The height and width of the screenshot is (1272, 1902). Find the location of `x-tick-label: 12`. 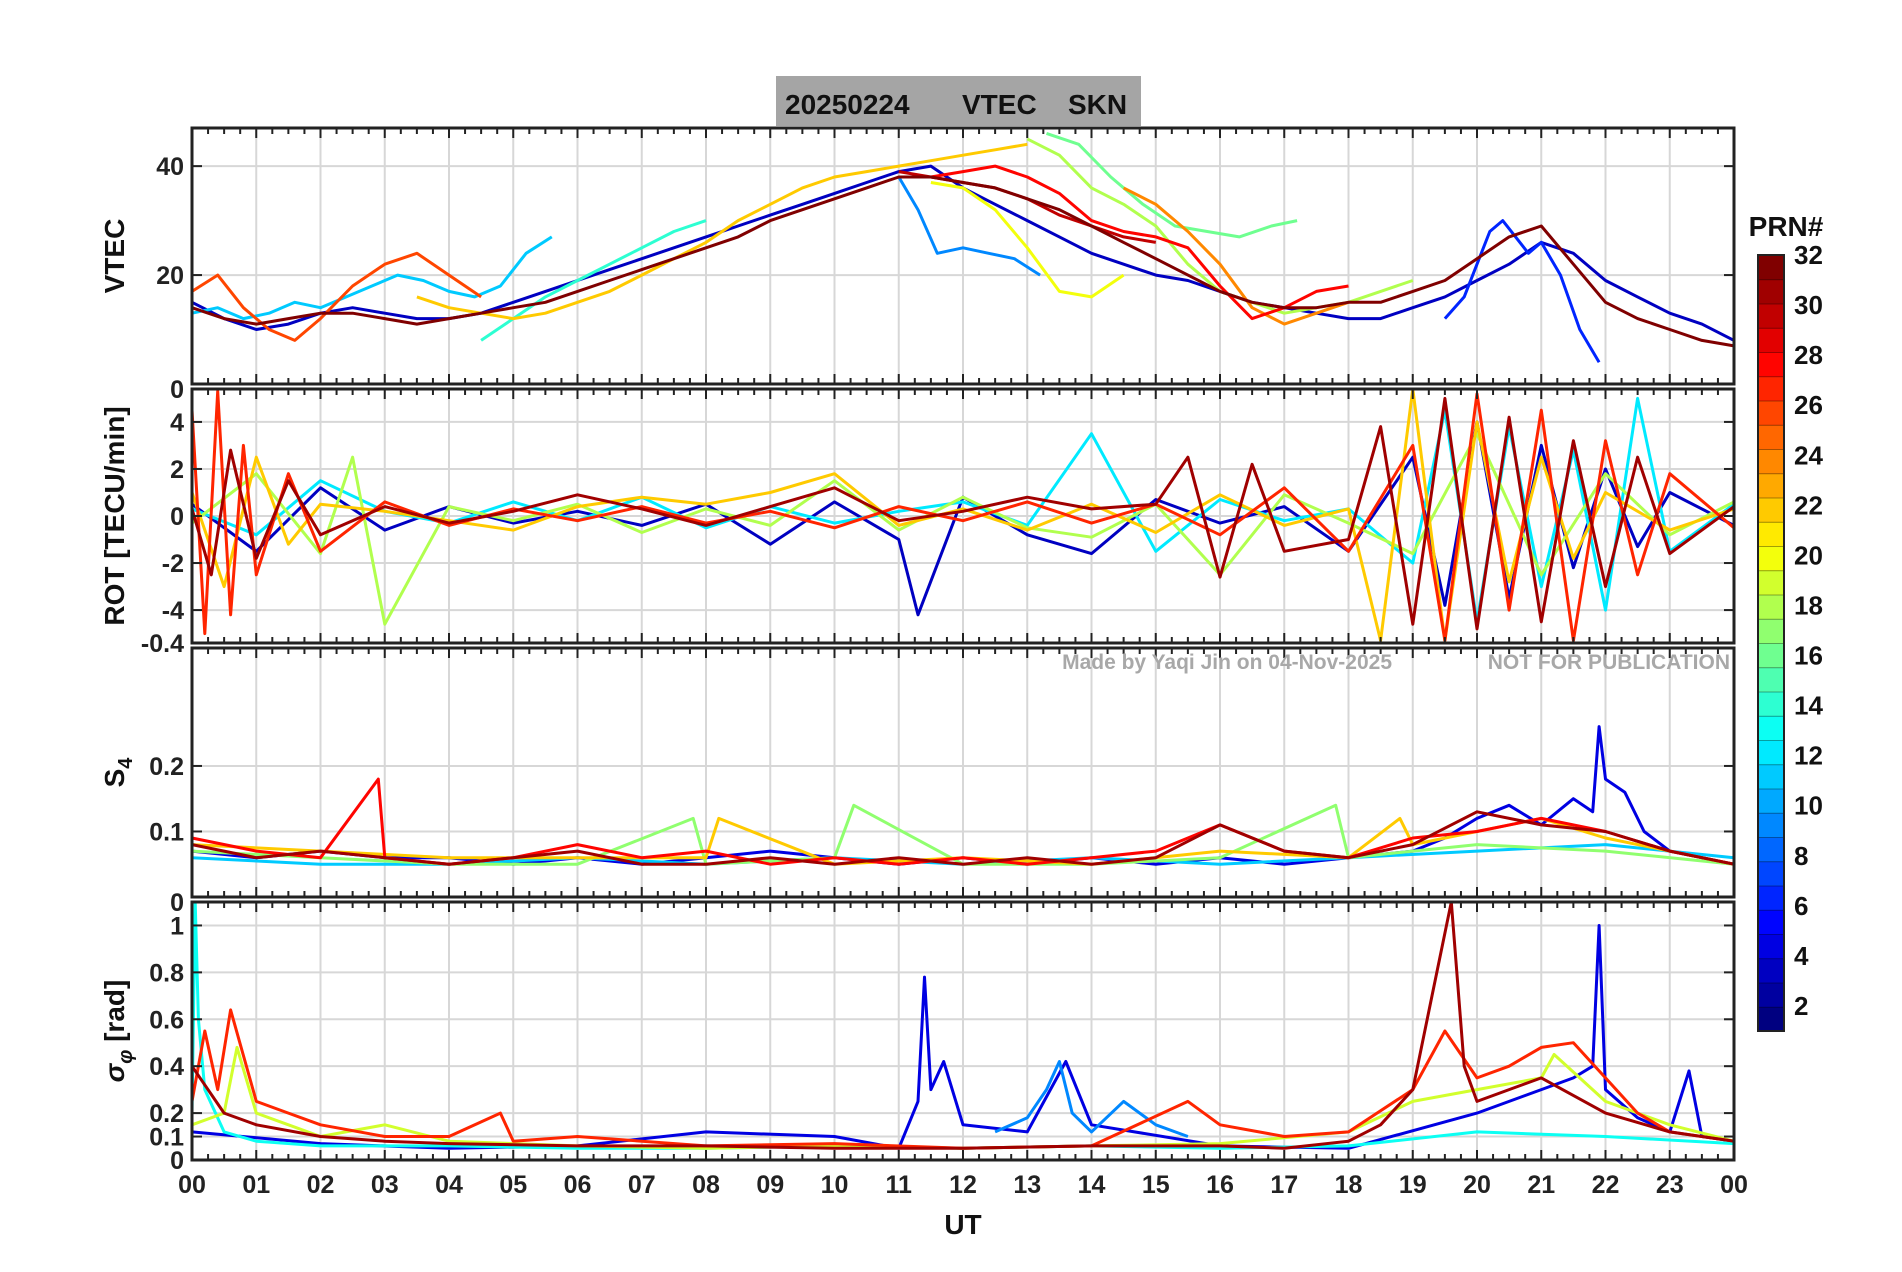

x-tick-label: 12 is located at coordinates (963, 1185).